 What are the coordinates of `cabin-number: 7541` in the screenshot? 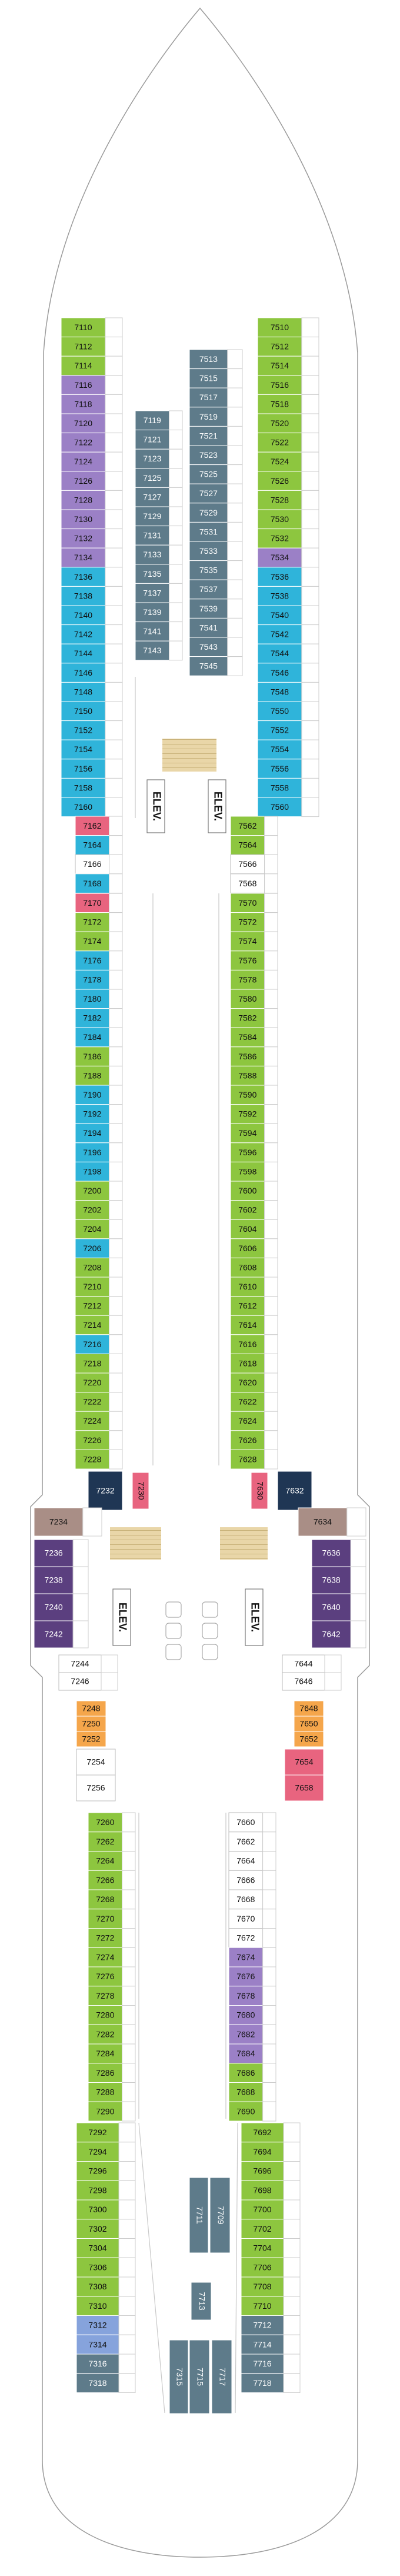 It's located at (208, 627).